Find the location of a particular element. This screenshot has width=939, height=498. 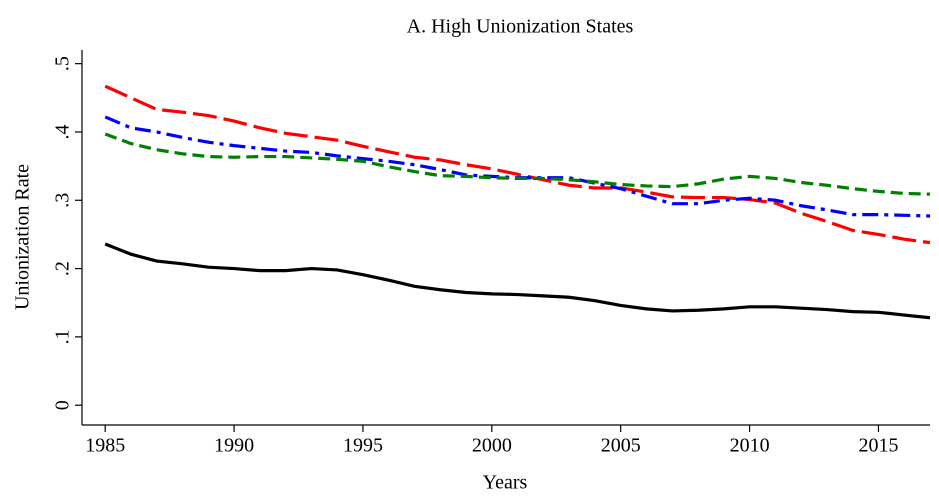

y-tick-label: 0 is located at coordinates (63, 405).